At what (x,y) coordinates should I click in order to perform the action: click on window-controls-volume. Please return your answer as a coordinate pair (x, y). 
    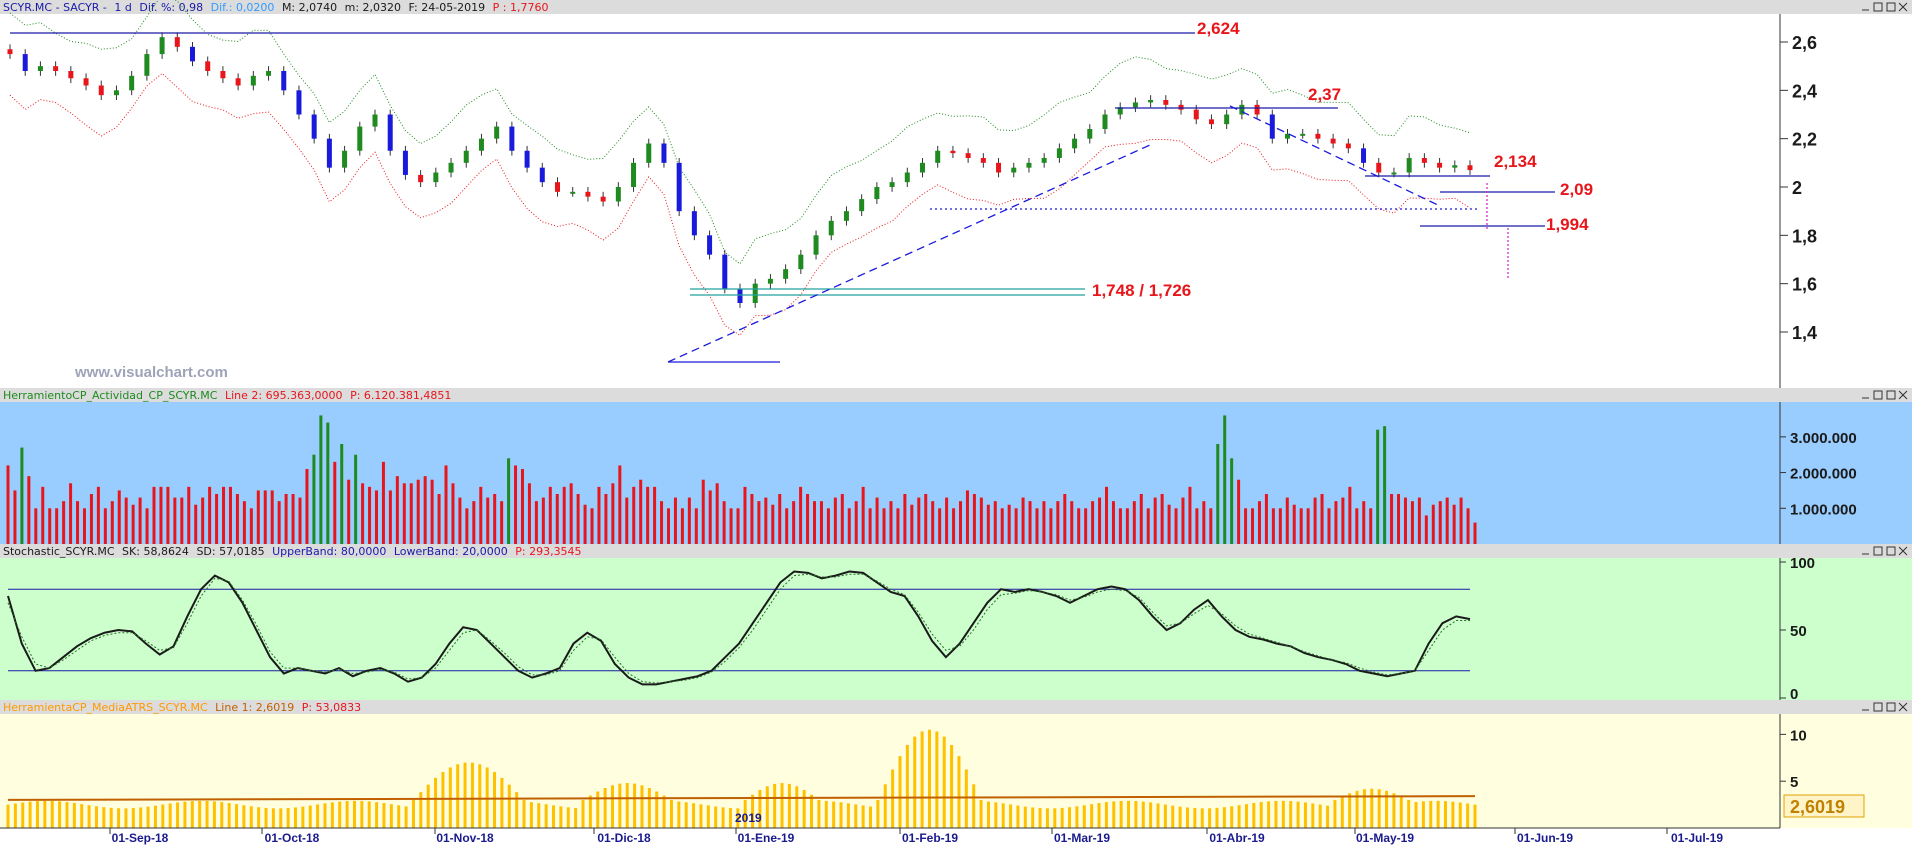
    Looking at the image, I should click on (1885, 395).